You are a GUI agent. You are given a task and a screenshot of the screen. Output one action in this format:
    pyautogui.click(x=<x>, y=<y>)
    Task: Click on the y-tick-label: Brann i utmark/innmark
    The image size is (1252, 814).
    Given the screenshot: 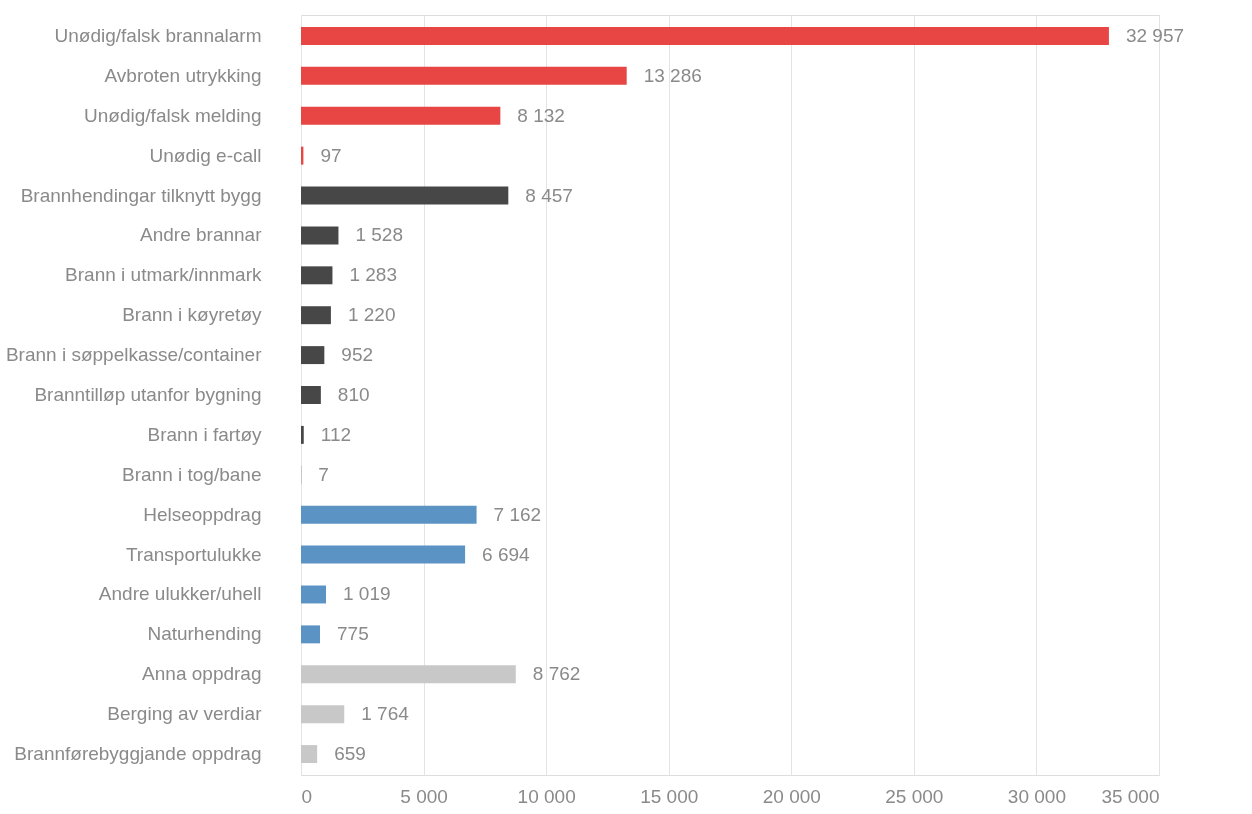 What is the action you would take?
    pyautogui.click(x=163, y=275)
    